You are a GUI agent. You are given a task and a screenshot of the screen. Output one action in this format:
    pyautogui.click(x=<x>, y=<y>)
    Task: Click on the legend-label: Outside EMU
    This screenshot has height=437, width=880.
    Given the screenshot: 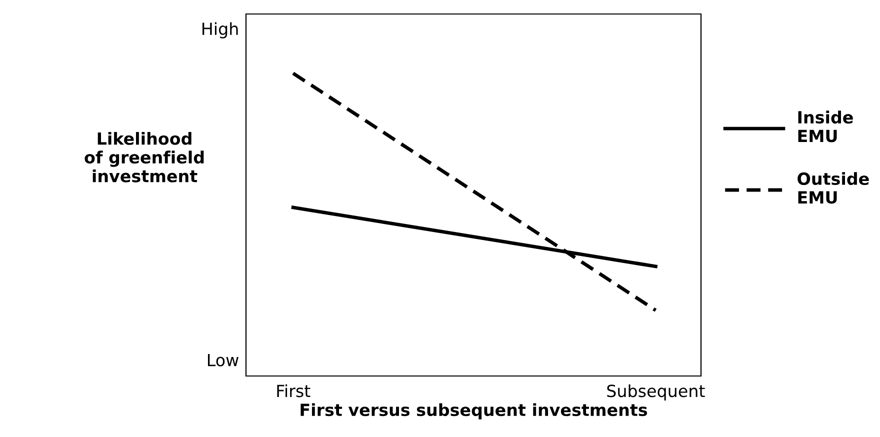 What is the action you would take?
    pyautogui.click(x=833, y=188)
    